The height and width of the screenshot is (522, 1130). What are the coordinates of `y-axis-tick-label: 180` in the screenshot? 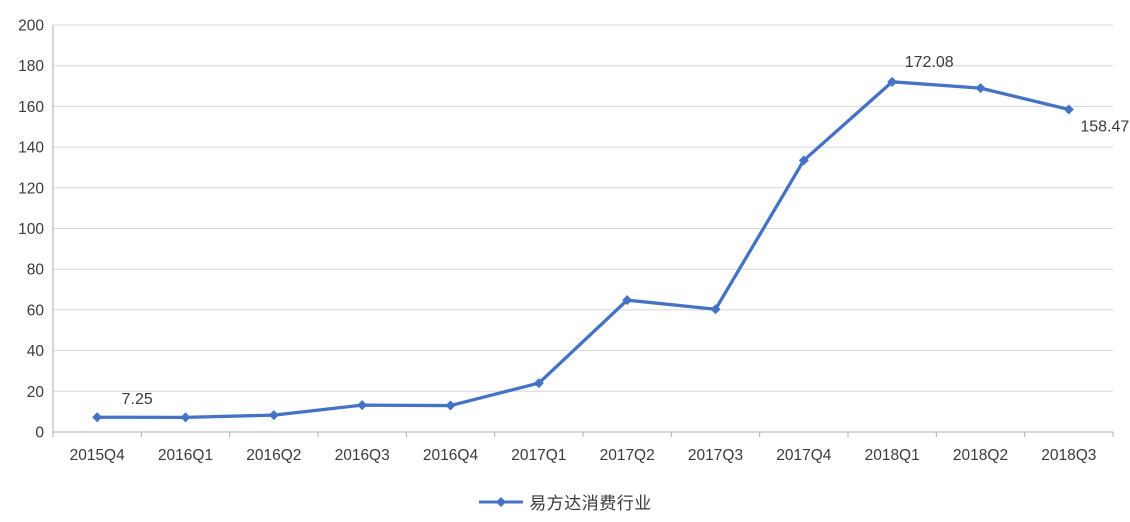 It's located at (31, 66).